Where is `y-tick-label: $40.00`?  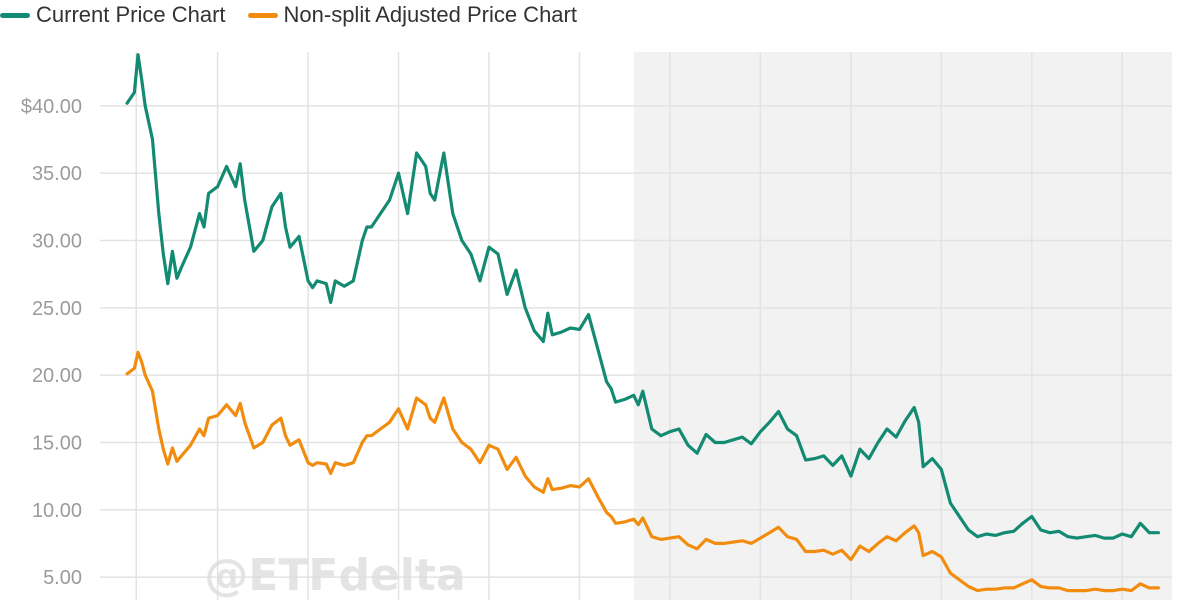 y-tick-label: $40.00 is located at coordinates (51, 107).